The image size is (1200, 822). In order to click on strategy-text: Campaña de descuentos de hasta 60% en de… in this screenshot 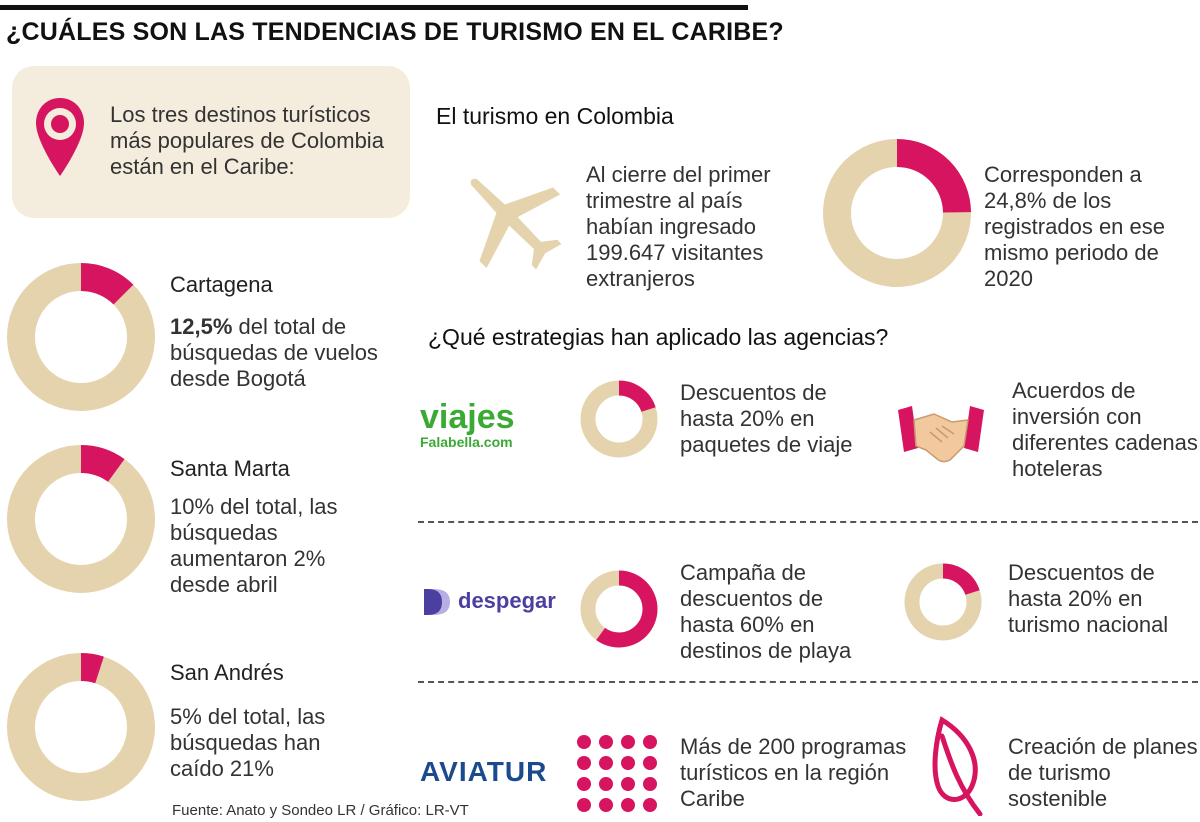, I will do `click(766, 611)`.